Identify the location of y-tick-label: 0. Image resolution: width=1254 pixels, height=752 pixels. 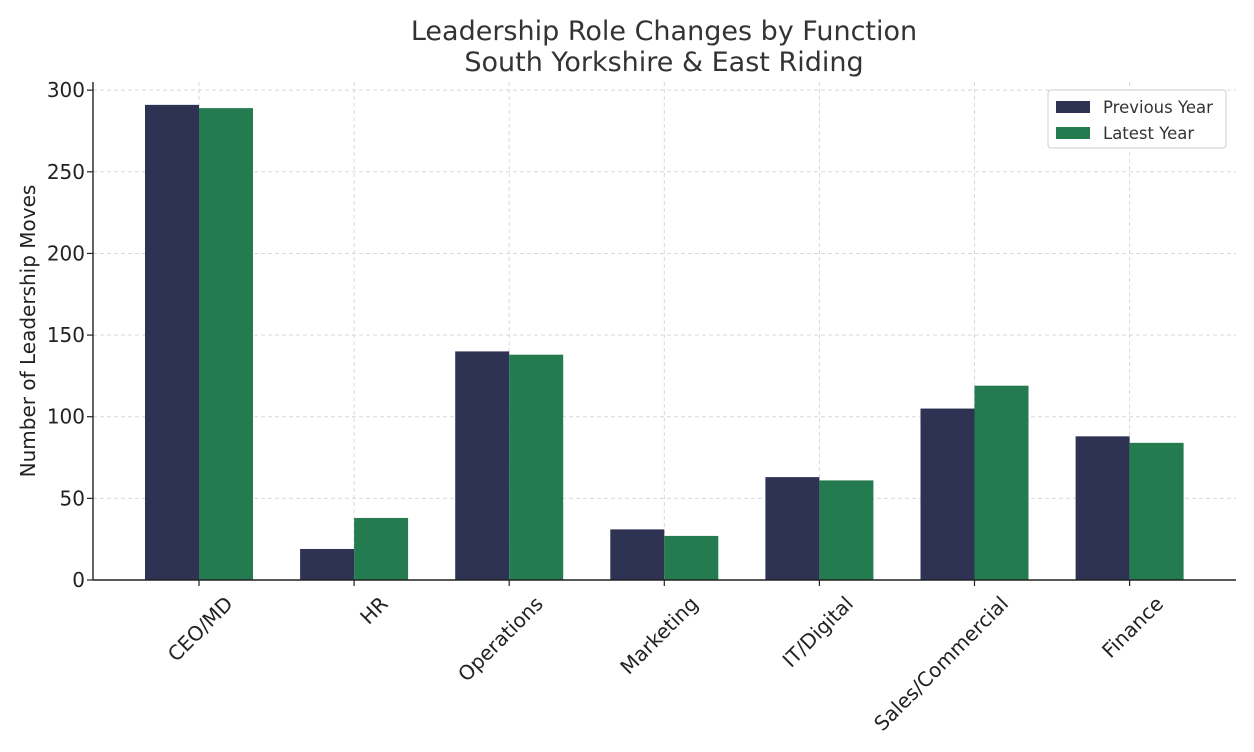
(78, 580).